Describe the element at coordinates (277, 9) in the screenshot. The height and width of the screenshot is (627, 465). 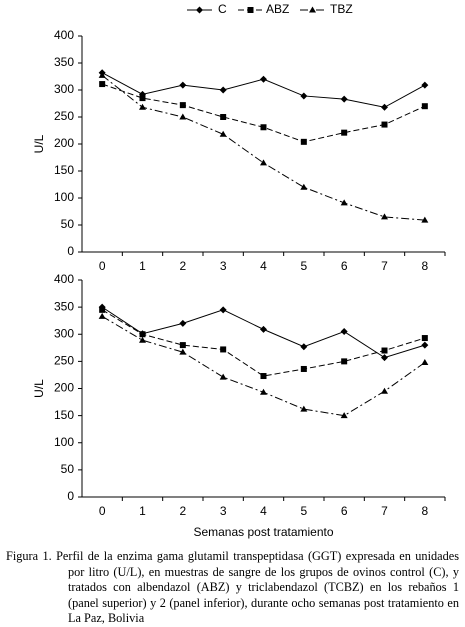
I see `legend-label: ABZ` at that location.